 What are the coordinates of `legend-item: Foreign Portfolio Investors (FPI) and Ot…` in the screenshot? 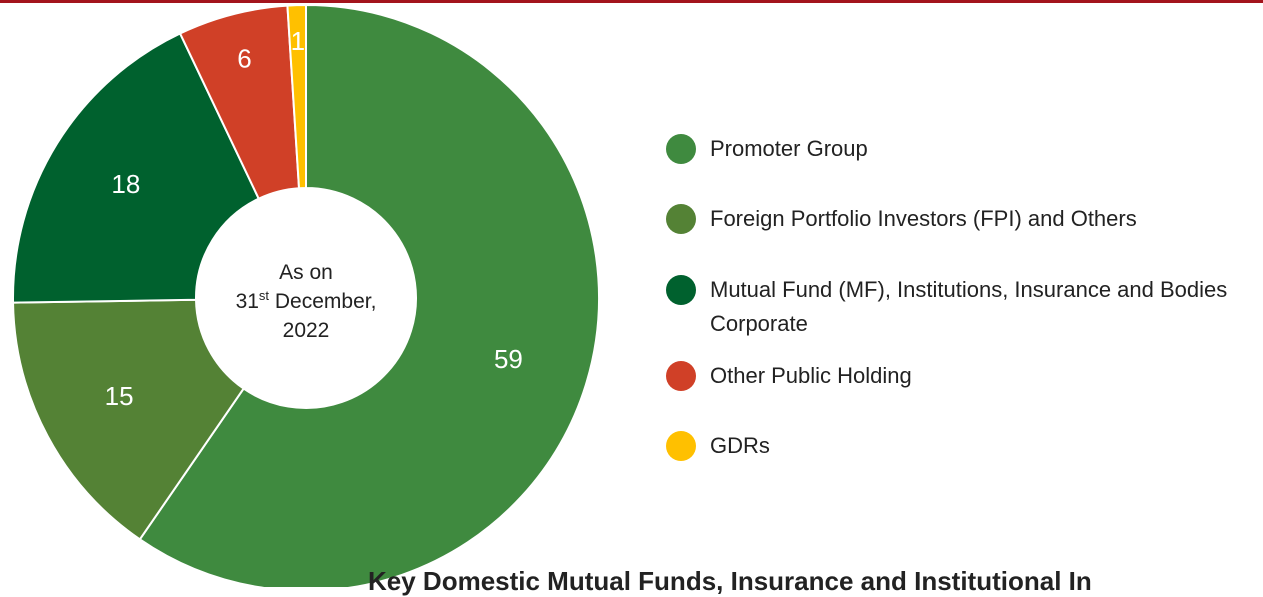 It's located at (958, 219).